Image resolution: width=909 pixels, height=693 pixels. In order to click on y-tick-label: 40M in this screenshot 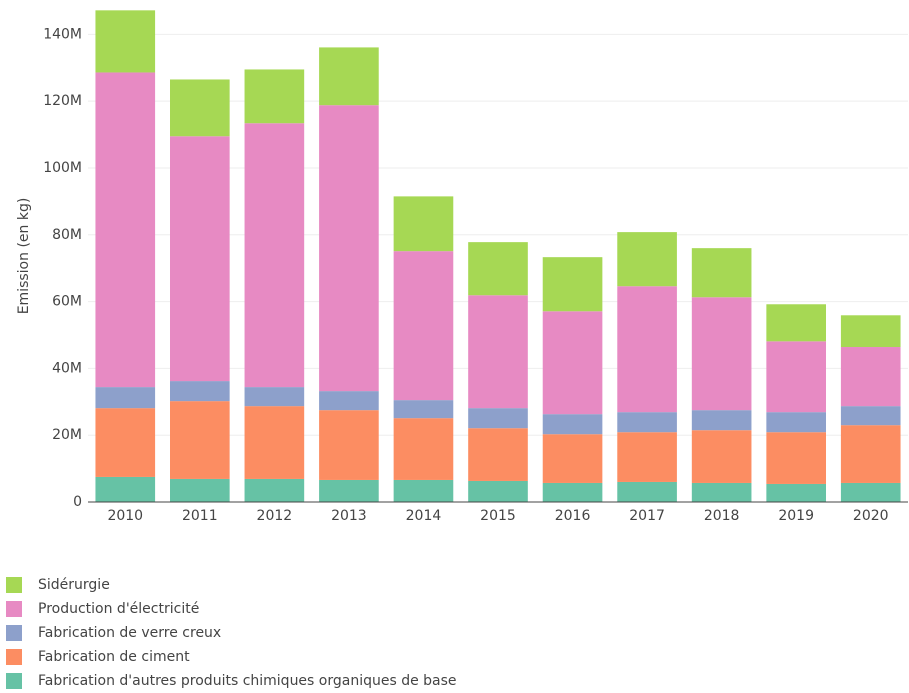, I will do `click(67, 368)`.